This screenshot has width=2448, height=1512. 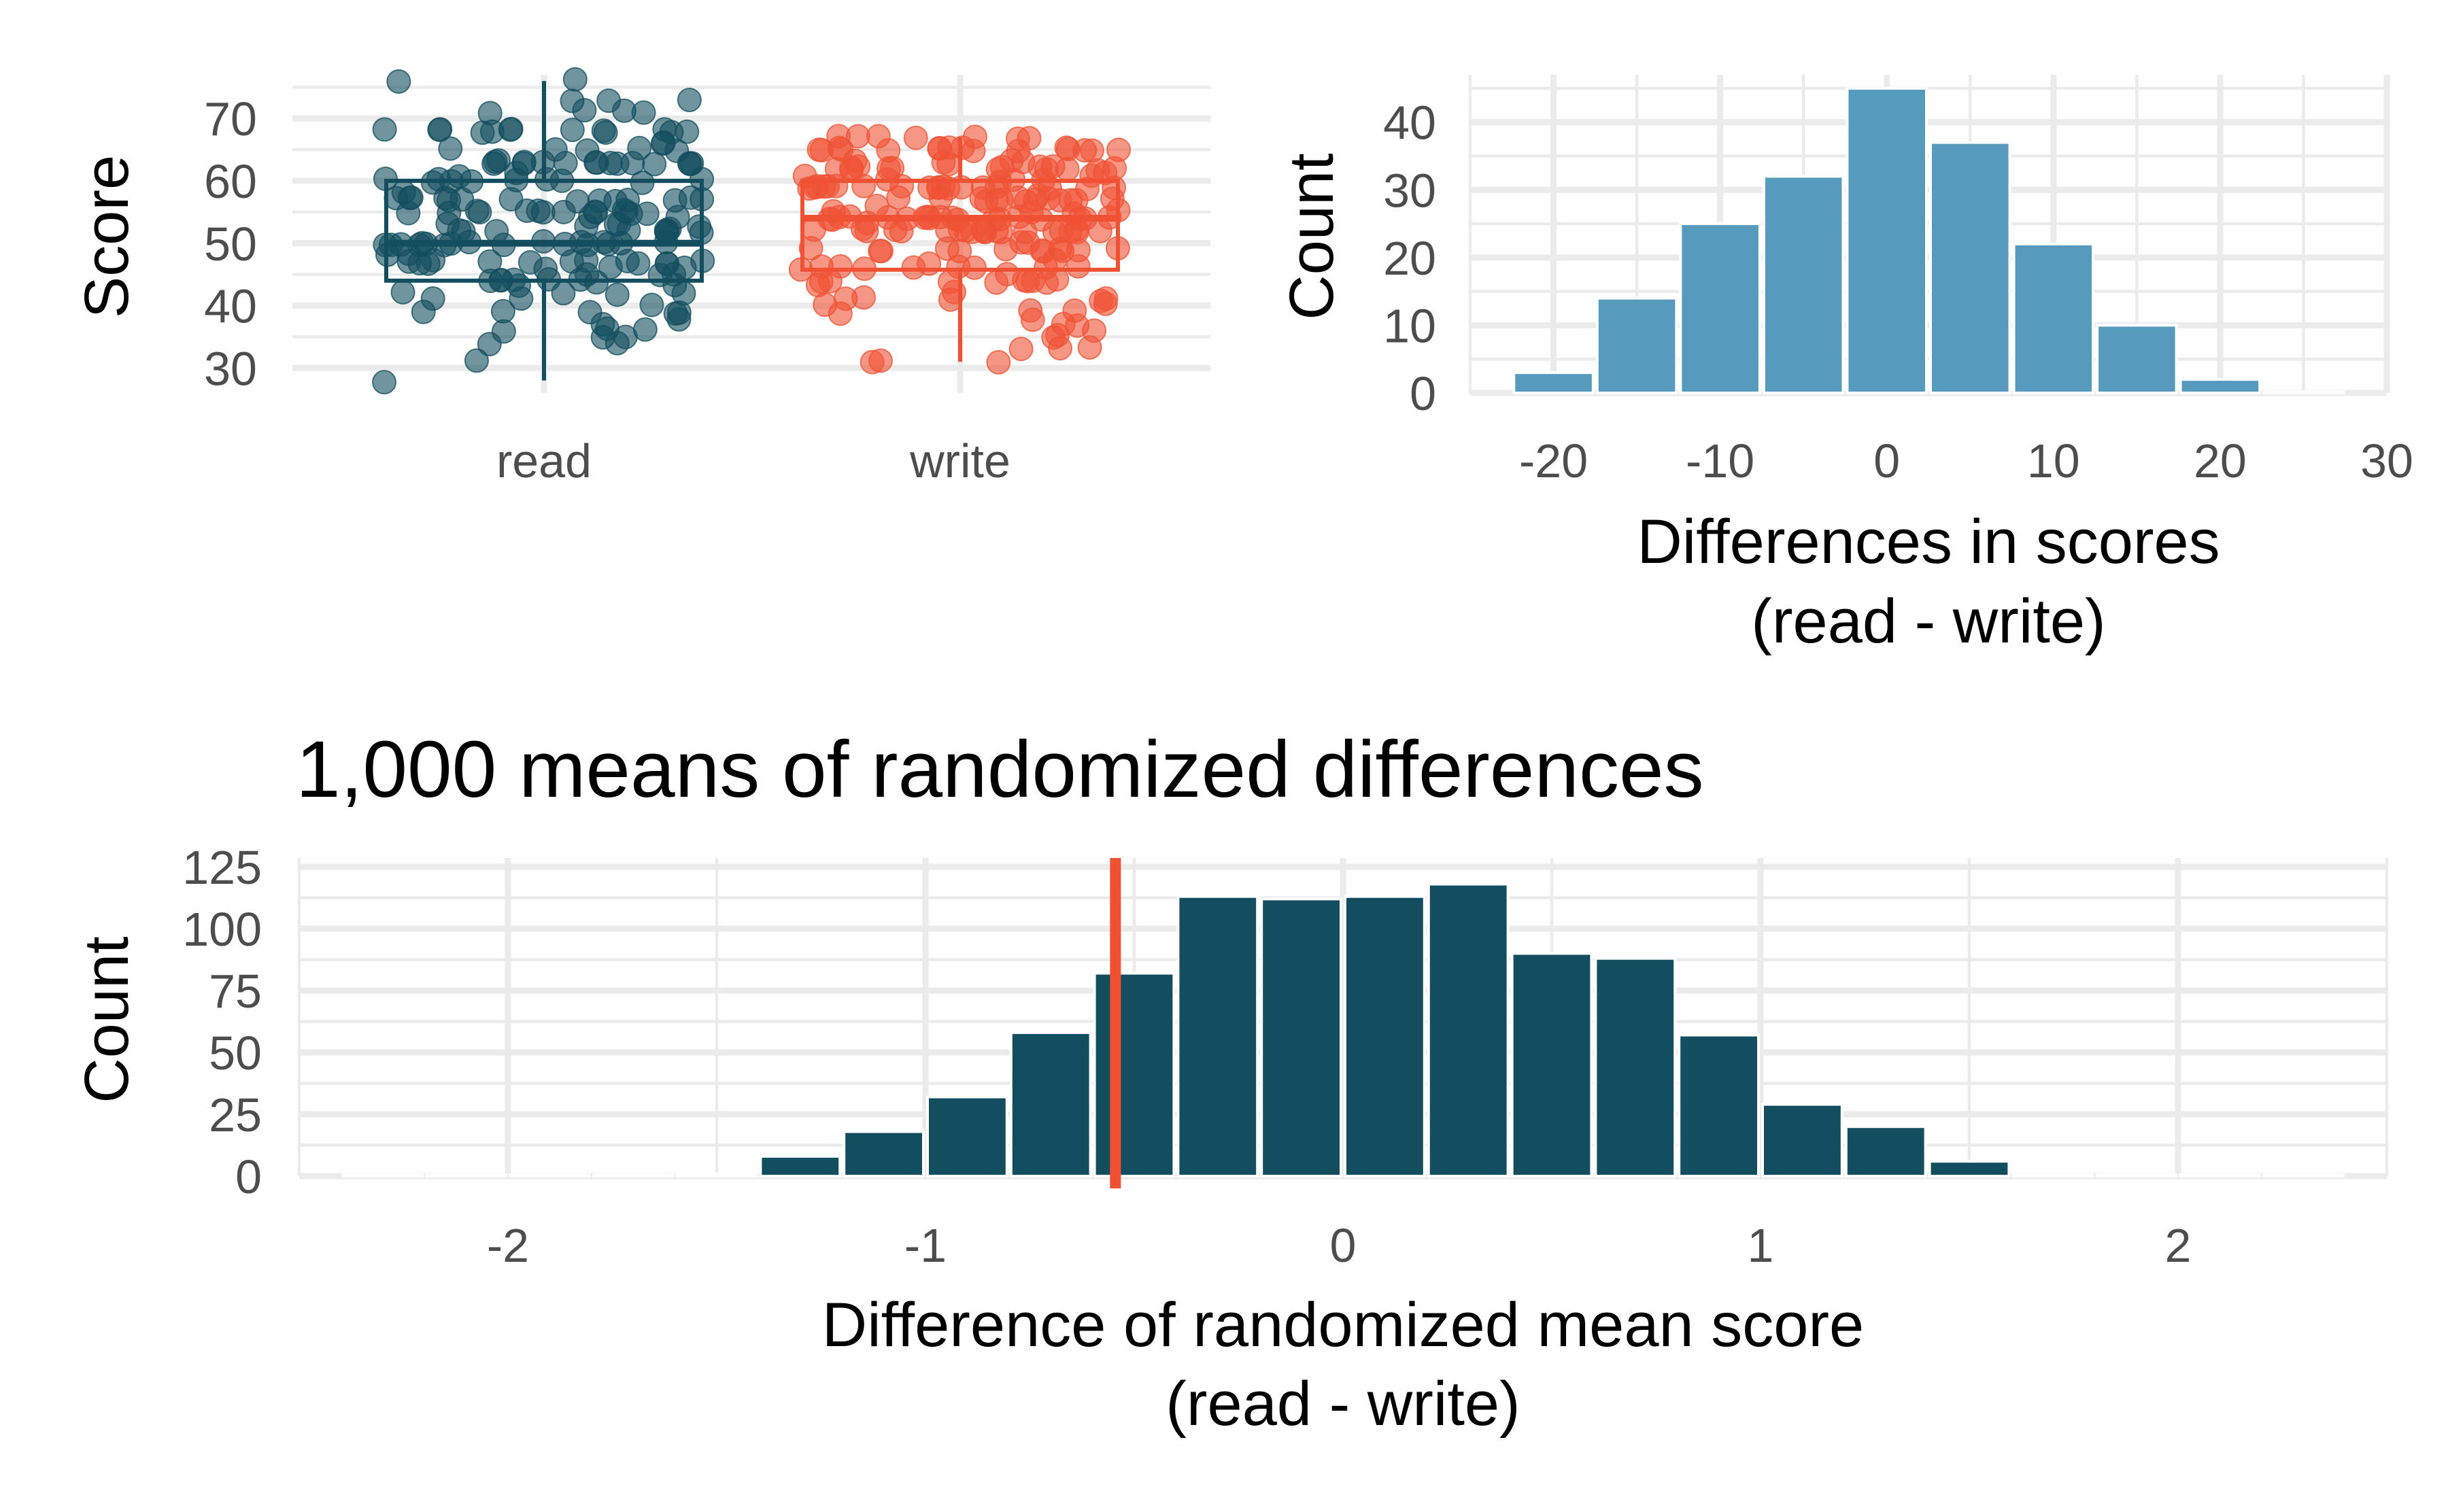 I want to click on x-axis-title-line-1: Differences in scores, so click(x=1929, y=542).